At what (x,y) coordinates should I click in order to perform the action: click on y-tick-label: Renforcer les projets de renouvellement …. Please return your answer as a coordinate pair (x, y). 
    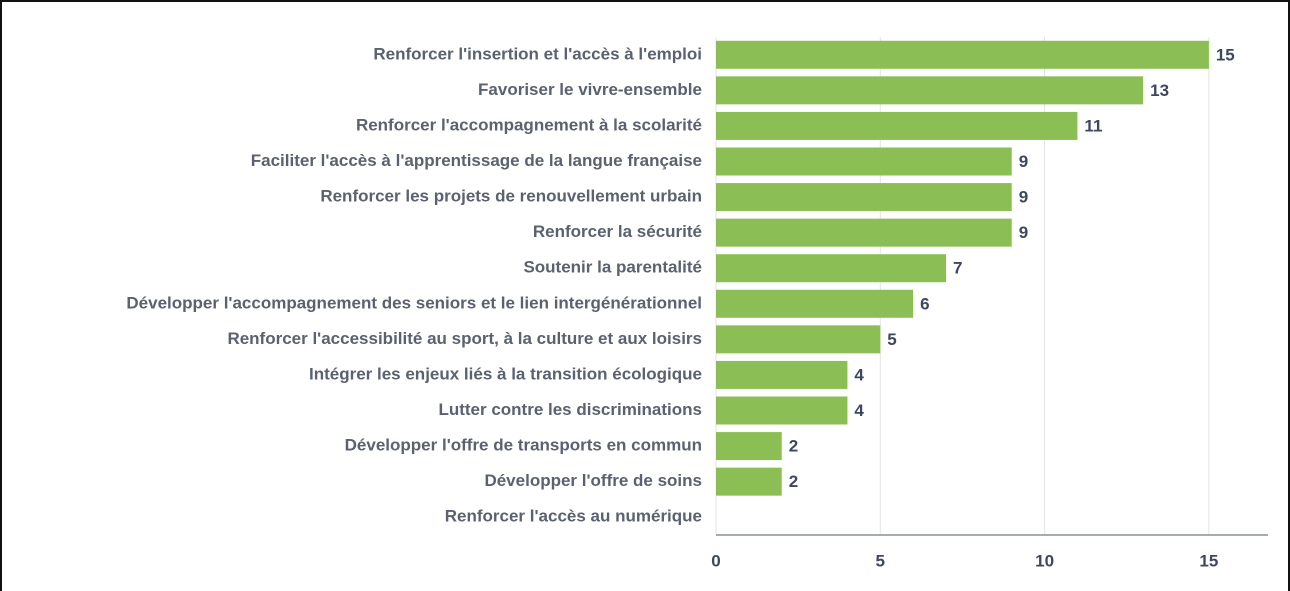
    Looking at the image, I should click on (511, 196).